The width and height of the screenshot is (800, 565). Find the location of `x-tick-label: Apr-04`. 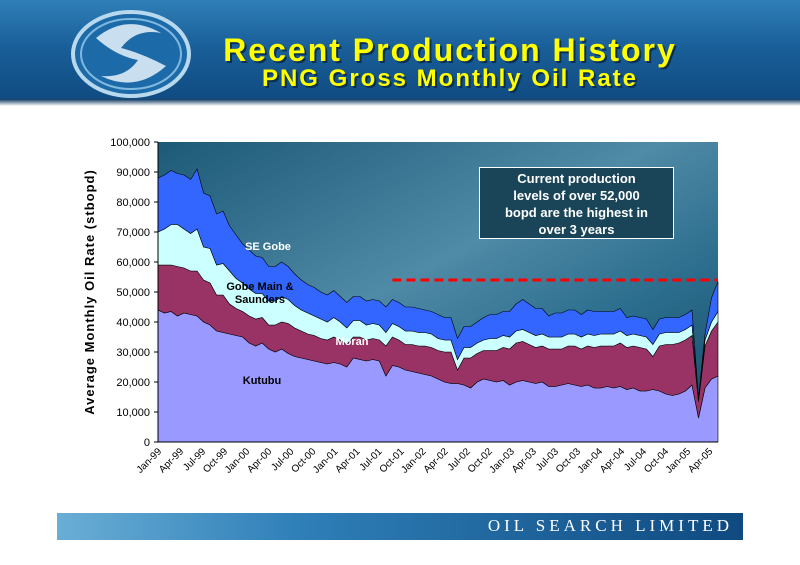

x-tick-label: Apr-04 is located at coordinates (612, 460).